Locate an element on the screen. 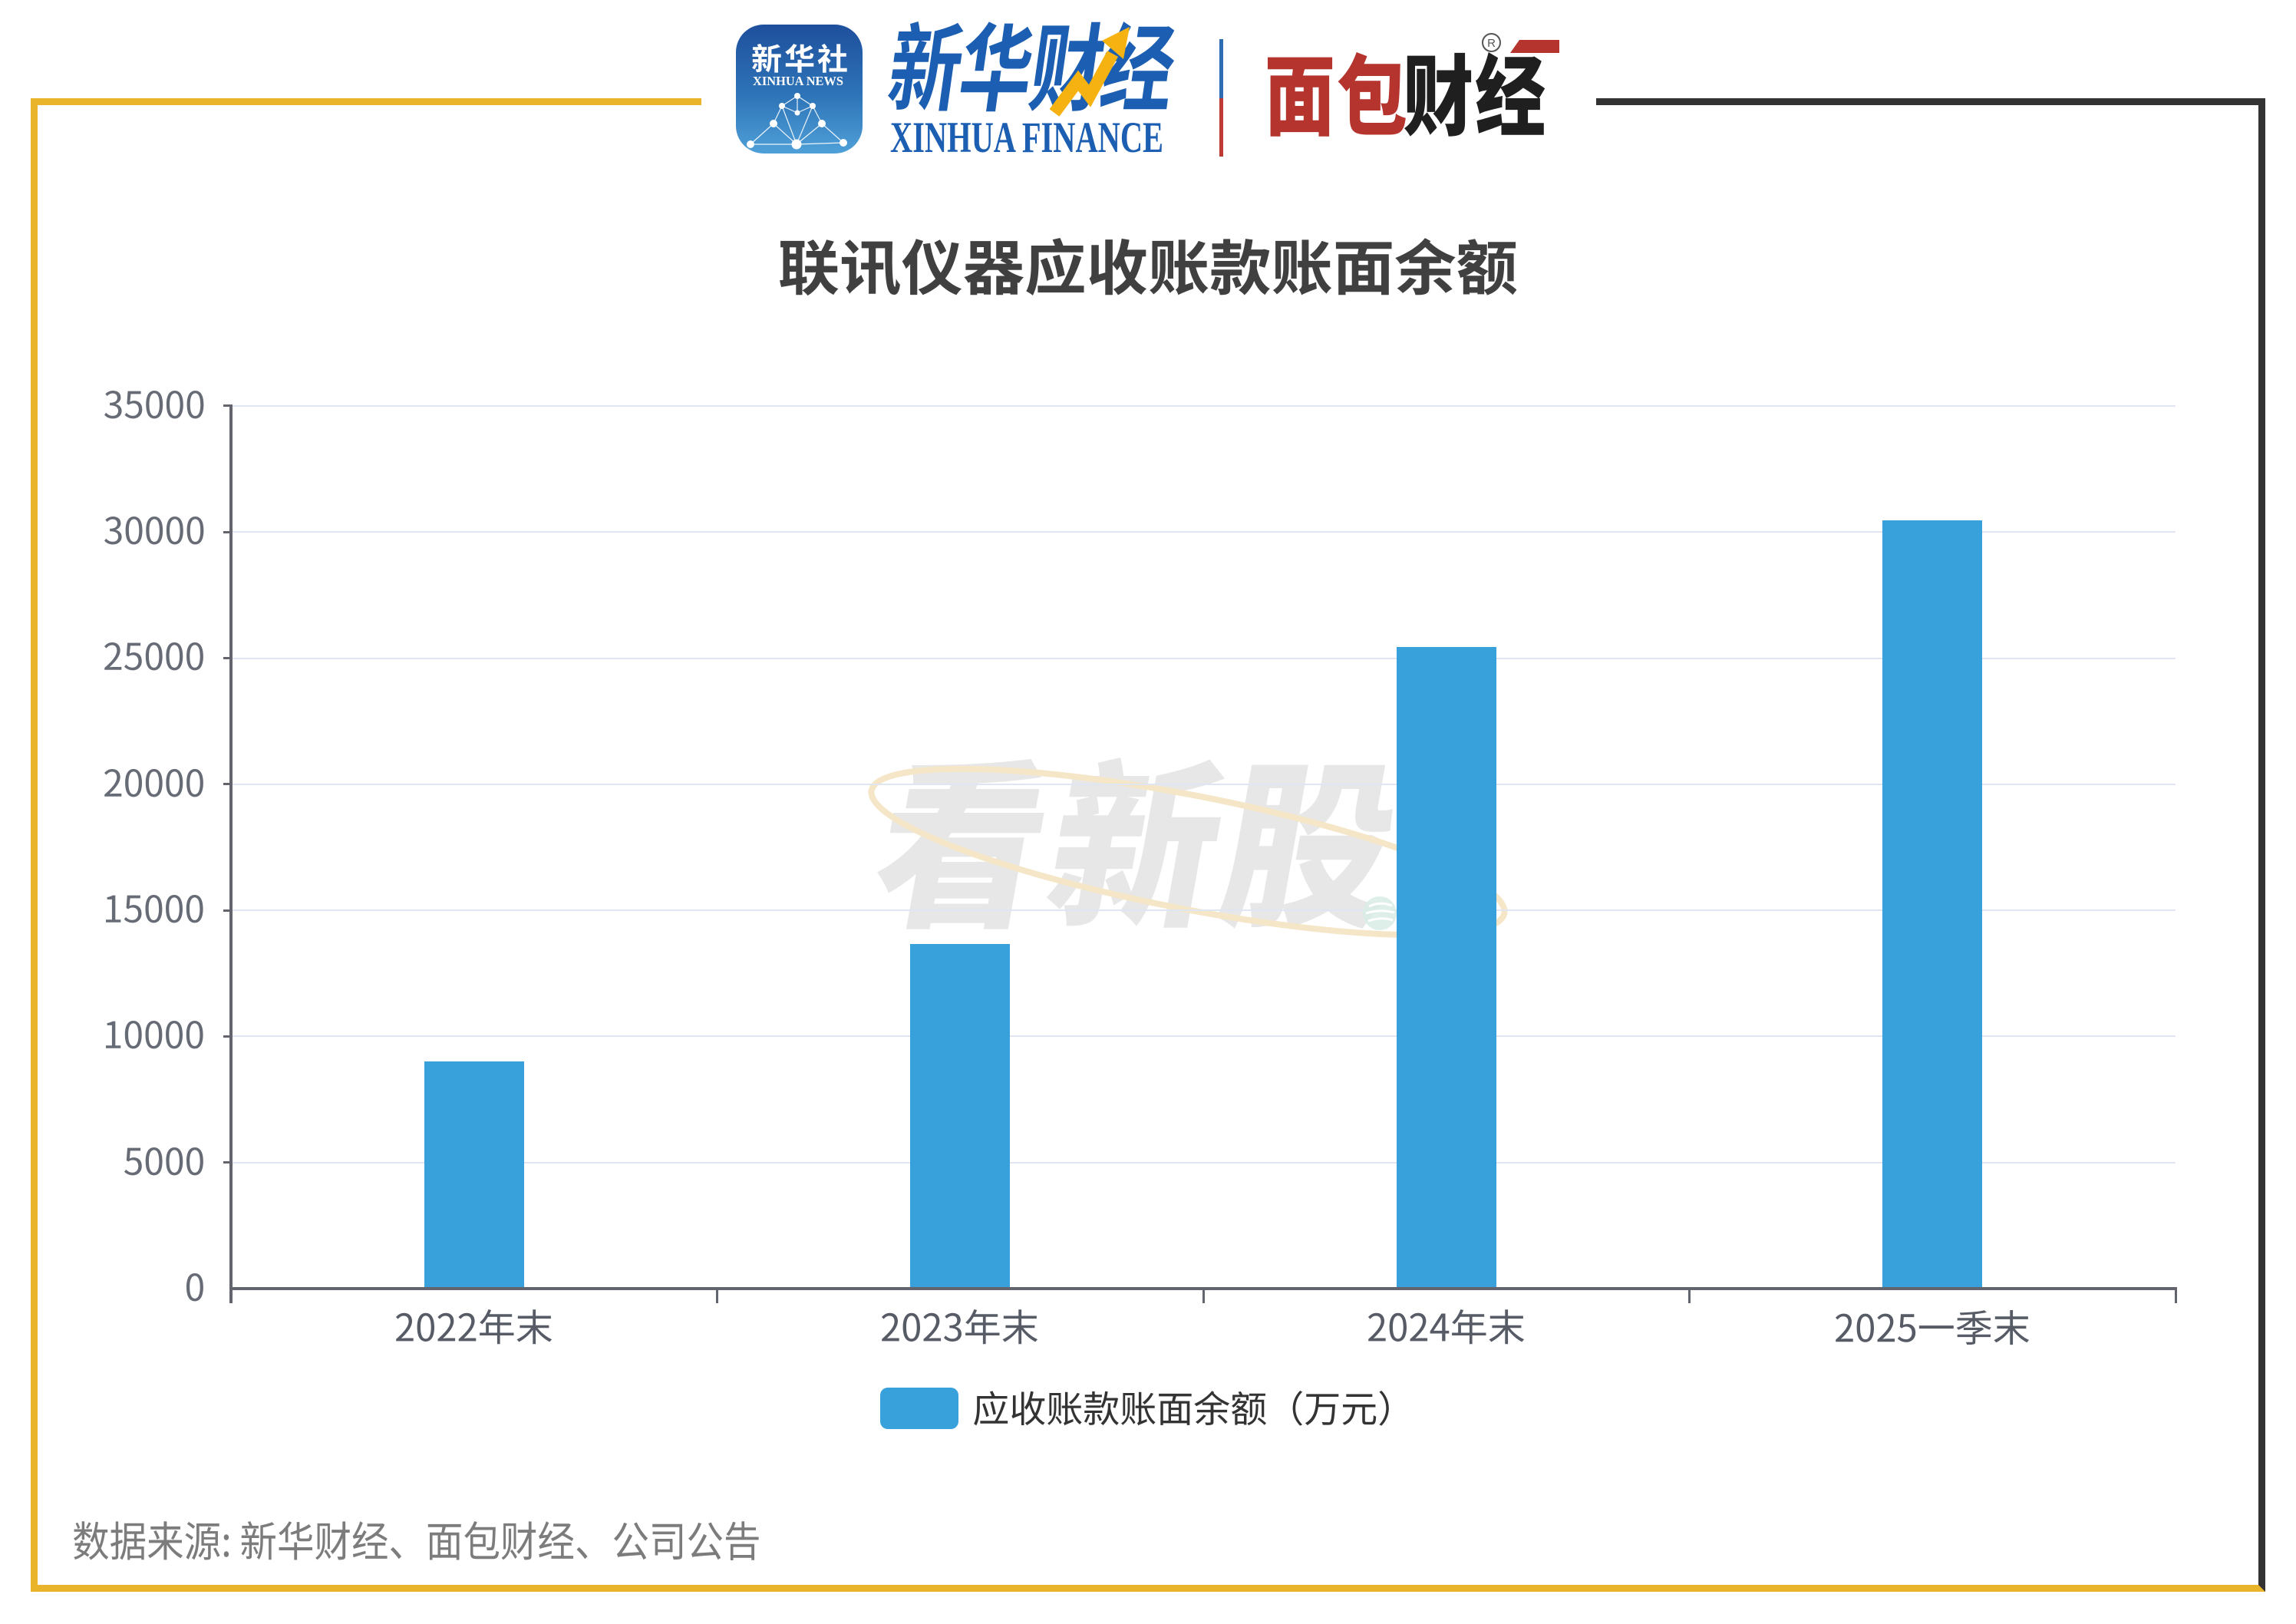  svg-text: XINHUA NEWS is located at coordinates (798, 81).